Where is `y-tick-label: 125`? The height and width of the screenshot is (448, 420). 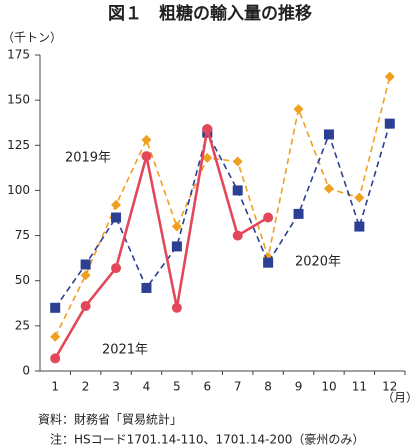
y-tick-label: 125 is located at coordinates (18, 145).